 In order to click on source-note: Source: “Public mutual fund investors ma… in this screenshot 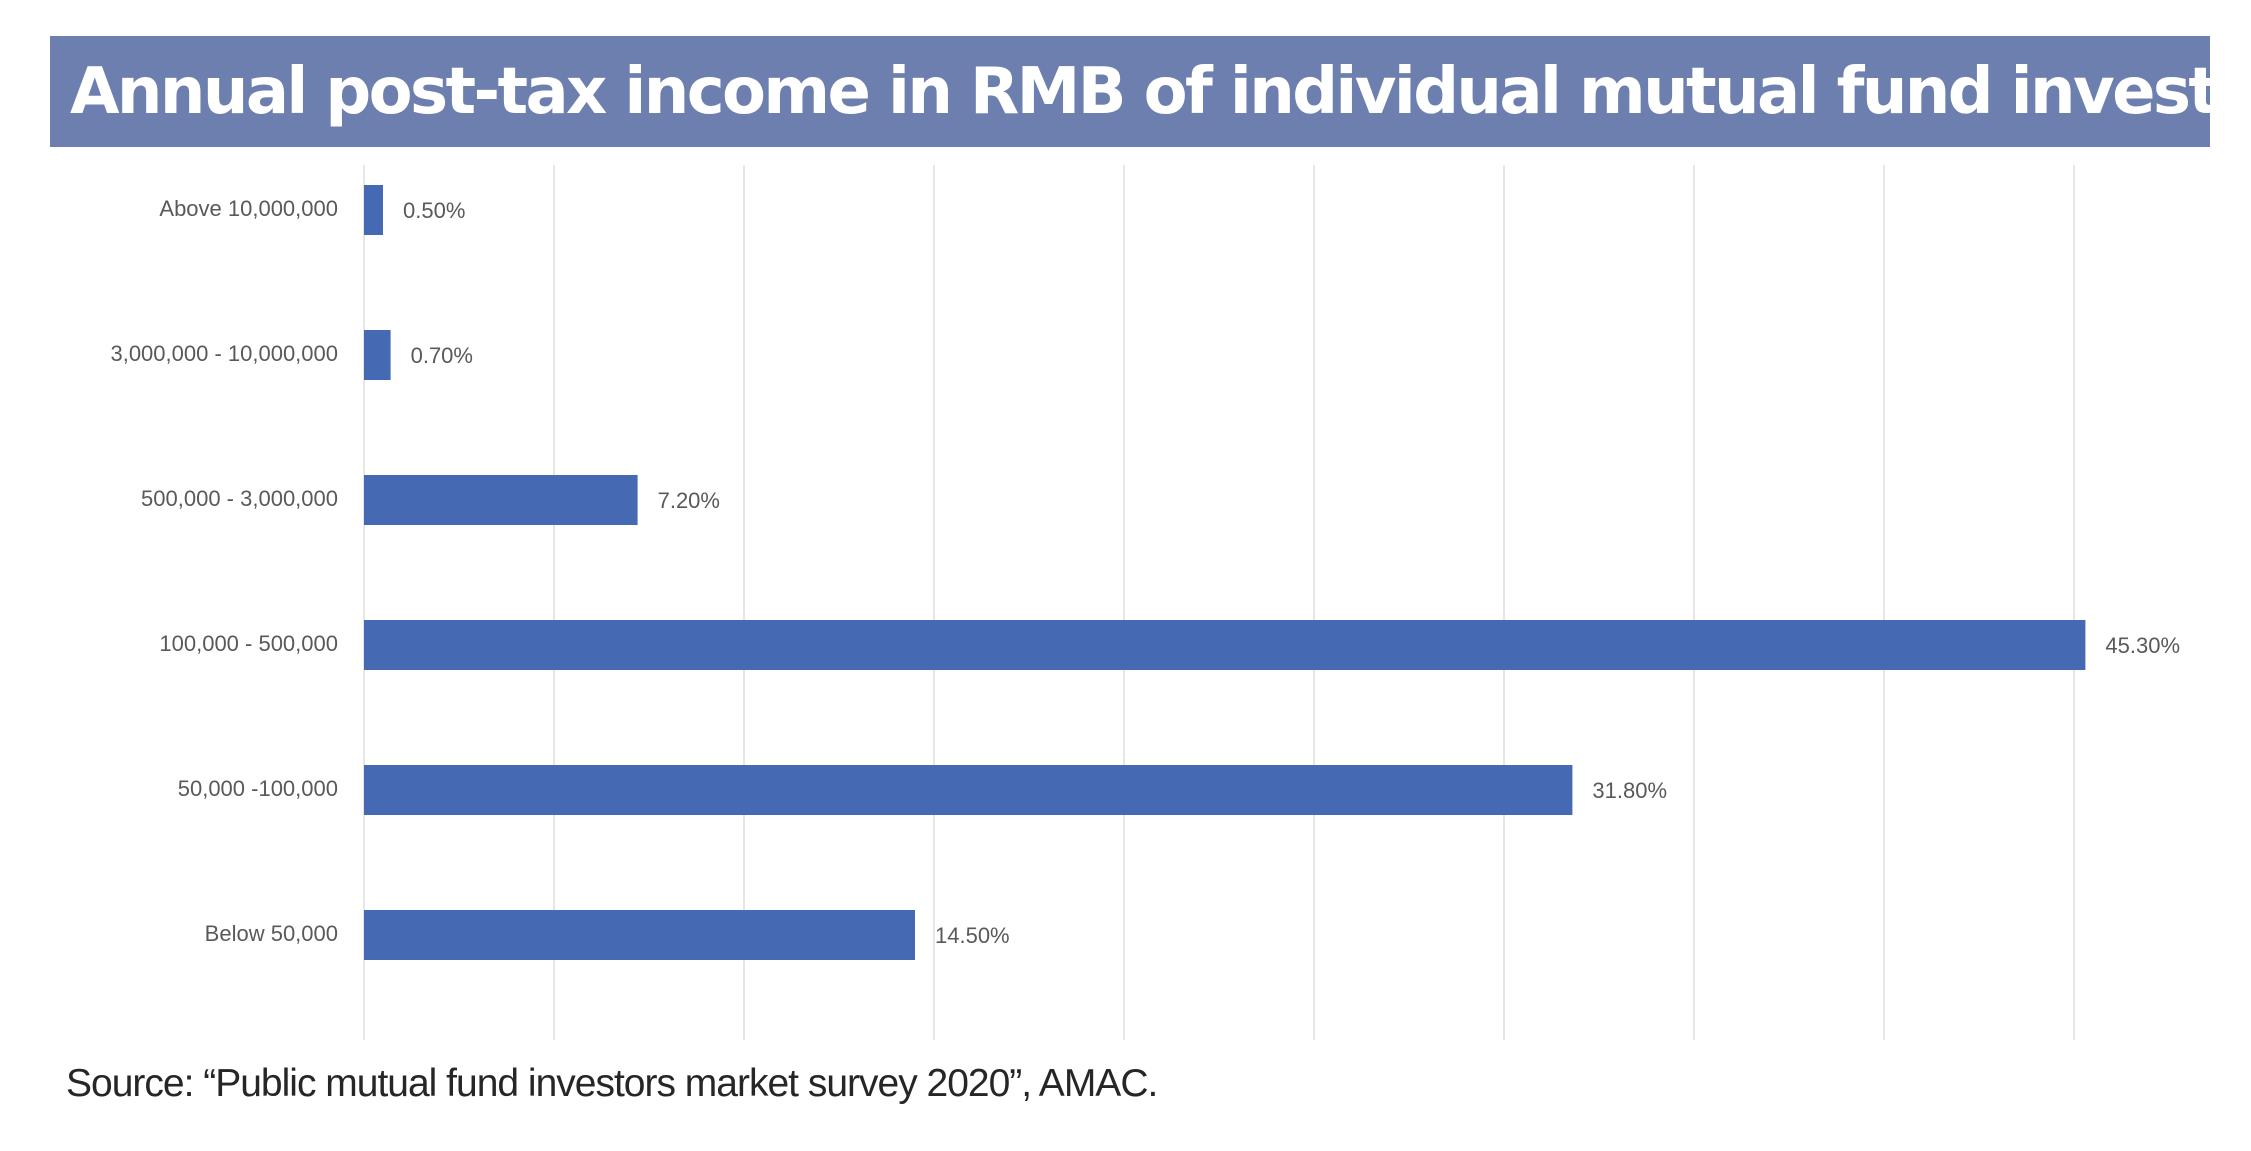, I will do `click(612, 1083)`.